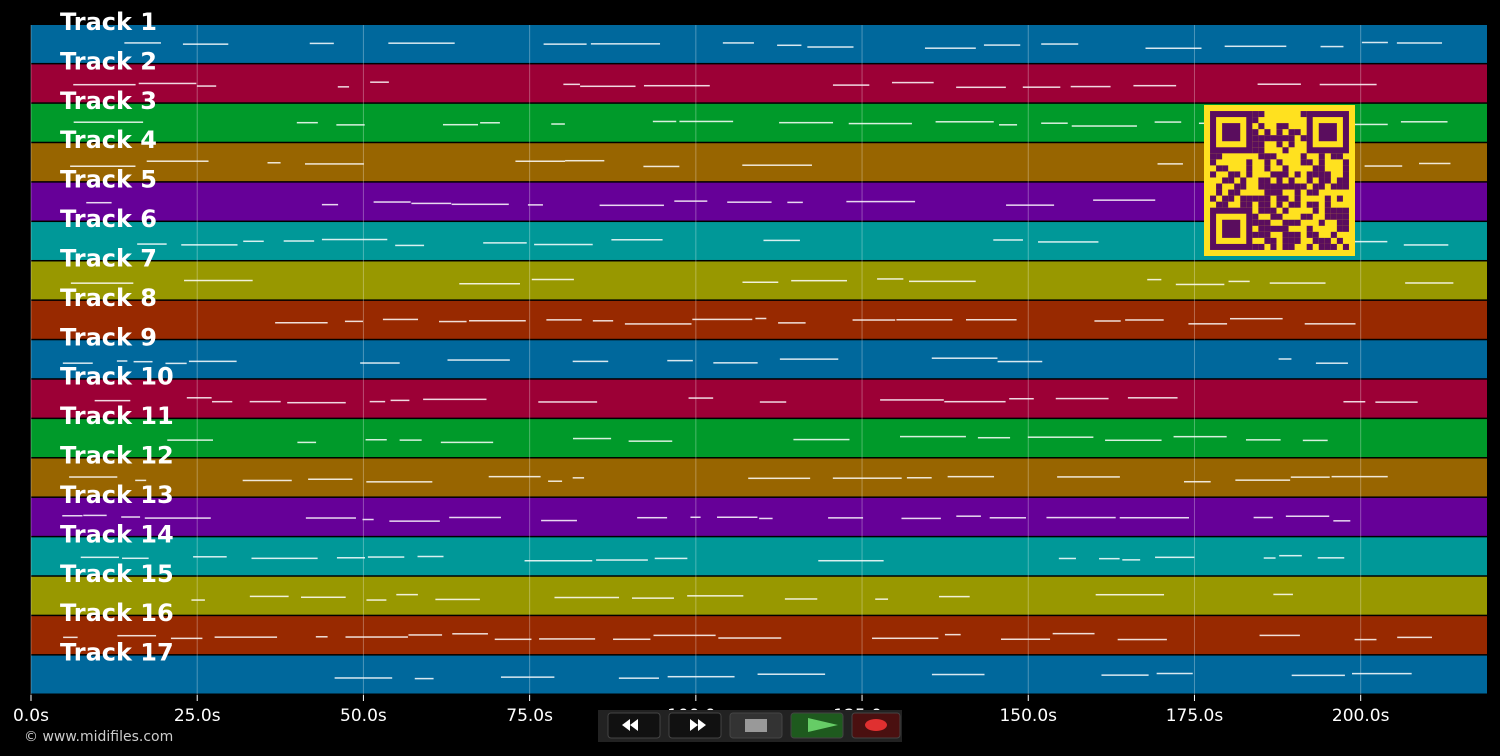 The height and width of the screenshot is (756, 1500). I want to click on record-button, so click(876, 725).